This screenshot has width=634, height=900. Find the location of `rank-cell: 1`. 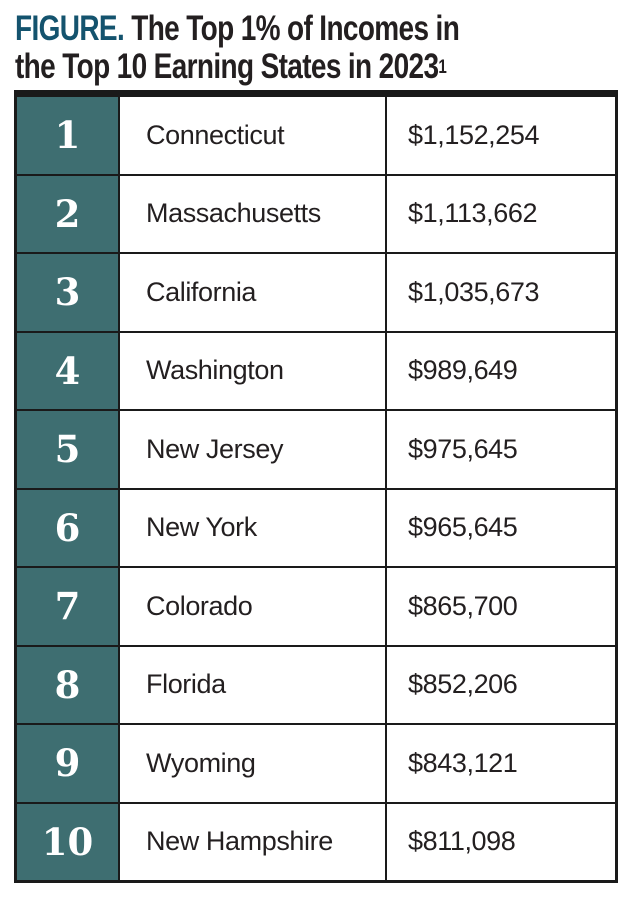

rank-cell: 1 is located at coordinates (68, 135).